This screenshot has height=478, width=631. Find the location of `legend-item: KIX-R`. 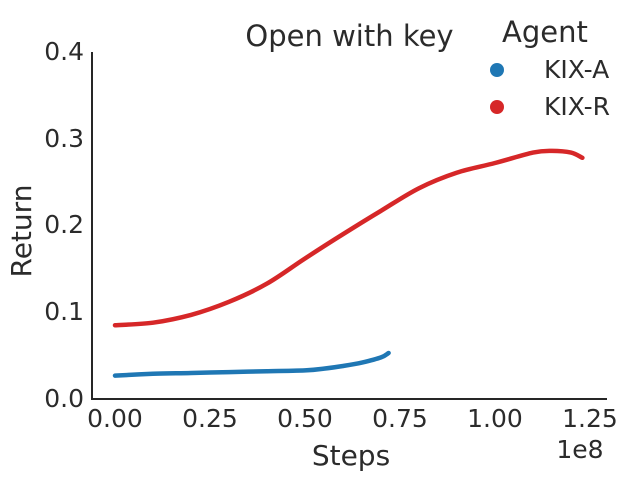

legend-item: KIX-R is located at coordinates (550, 107).